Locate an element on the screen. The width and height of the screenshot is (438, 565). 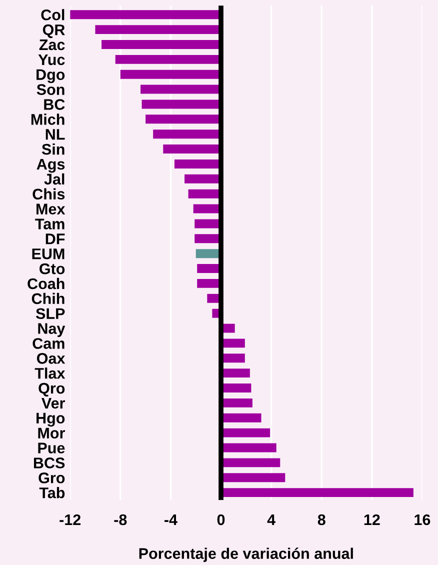
y-tick-label: Qro is located at coordinates (51, 389).